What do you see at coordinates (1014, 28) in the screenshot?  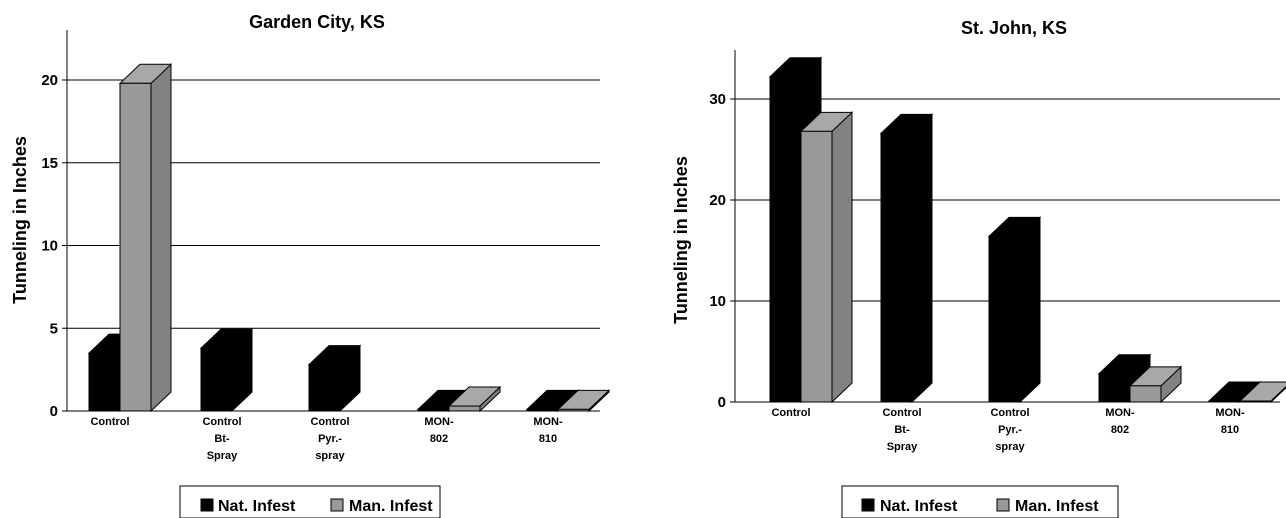 I see `chart-title: St. John, KS` at bounding box center [1014, 28].